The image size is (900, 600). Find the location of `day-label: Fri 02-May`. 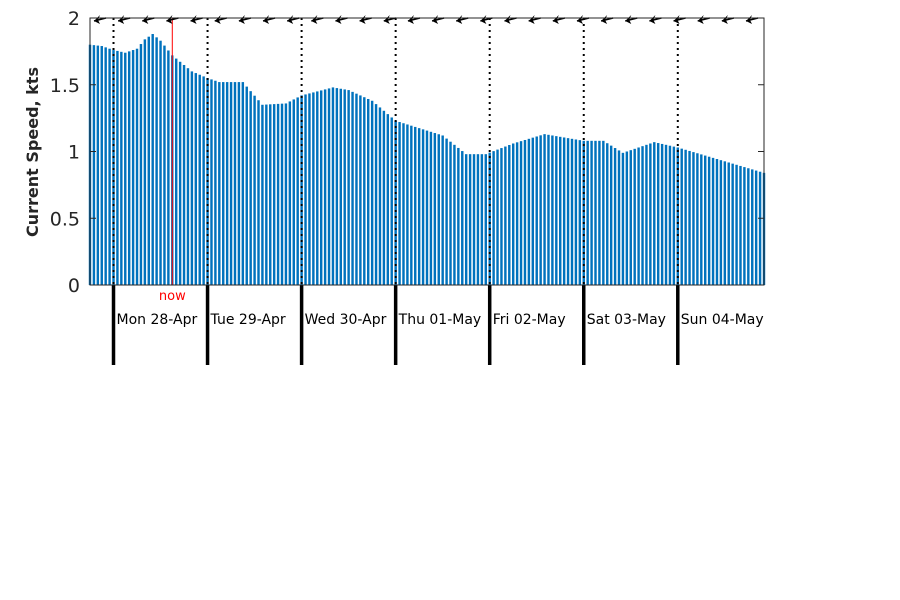

day-label: Fri 02-May is located at coordinates (529, 320).